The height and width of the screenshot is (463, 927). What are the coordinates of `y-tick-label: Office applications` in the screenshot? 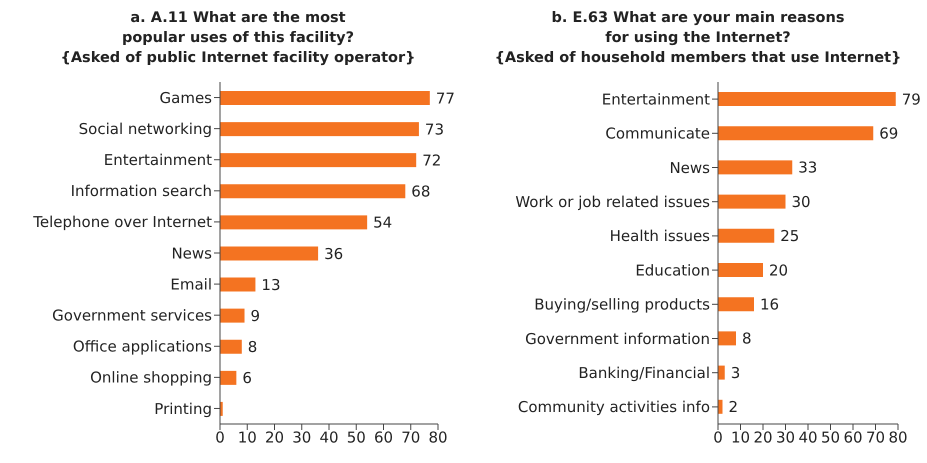 It's located at (142, 347).